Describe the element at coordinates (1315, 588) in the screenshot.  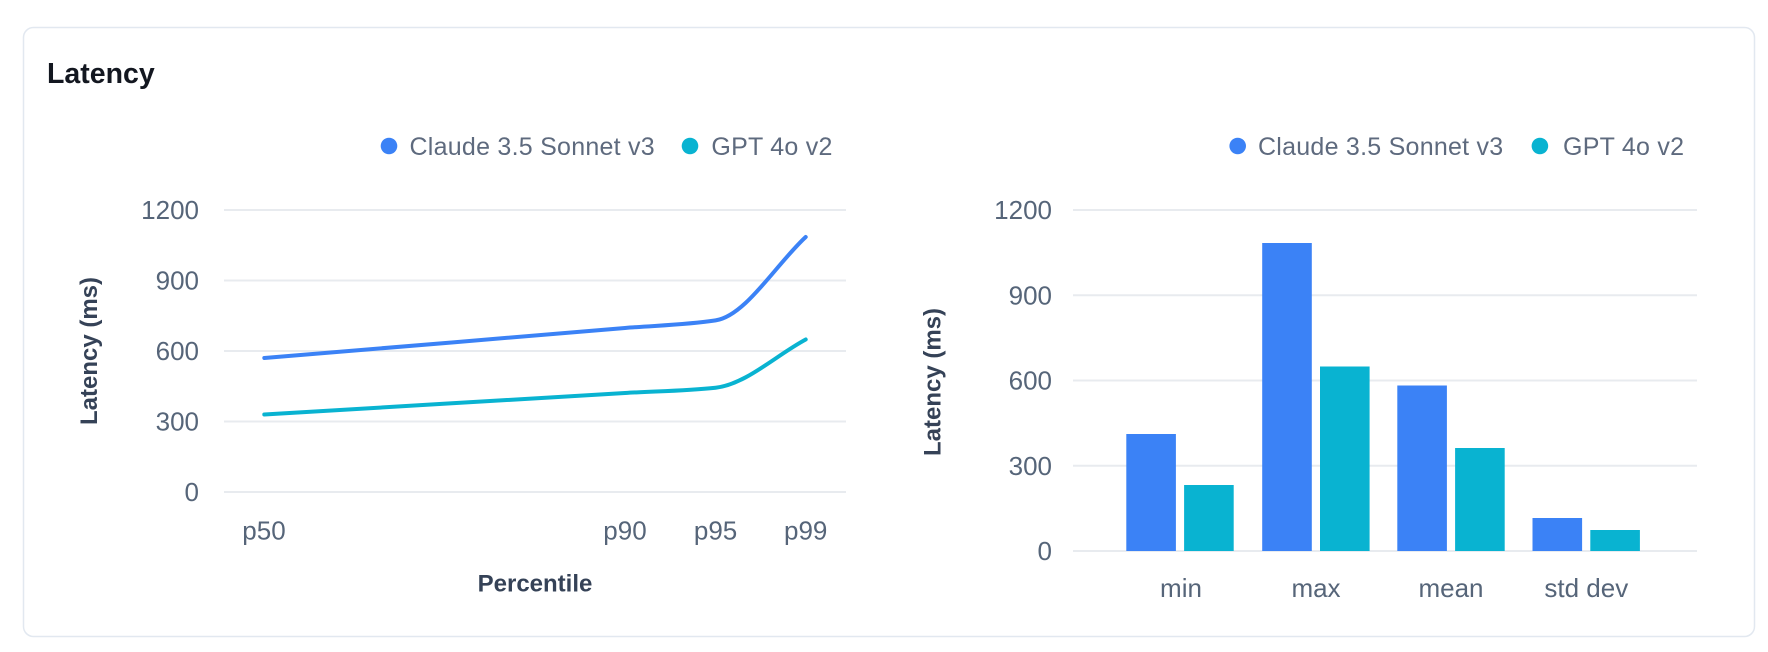
I see `svg-text: max` at that location.